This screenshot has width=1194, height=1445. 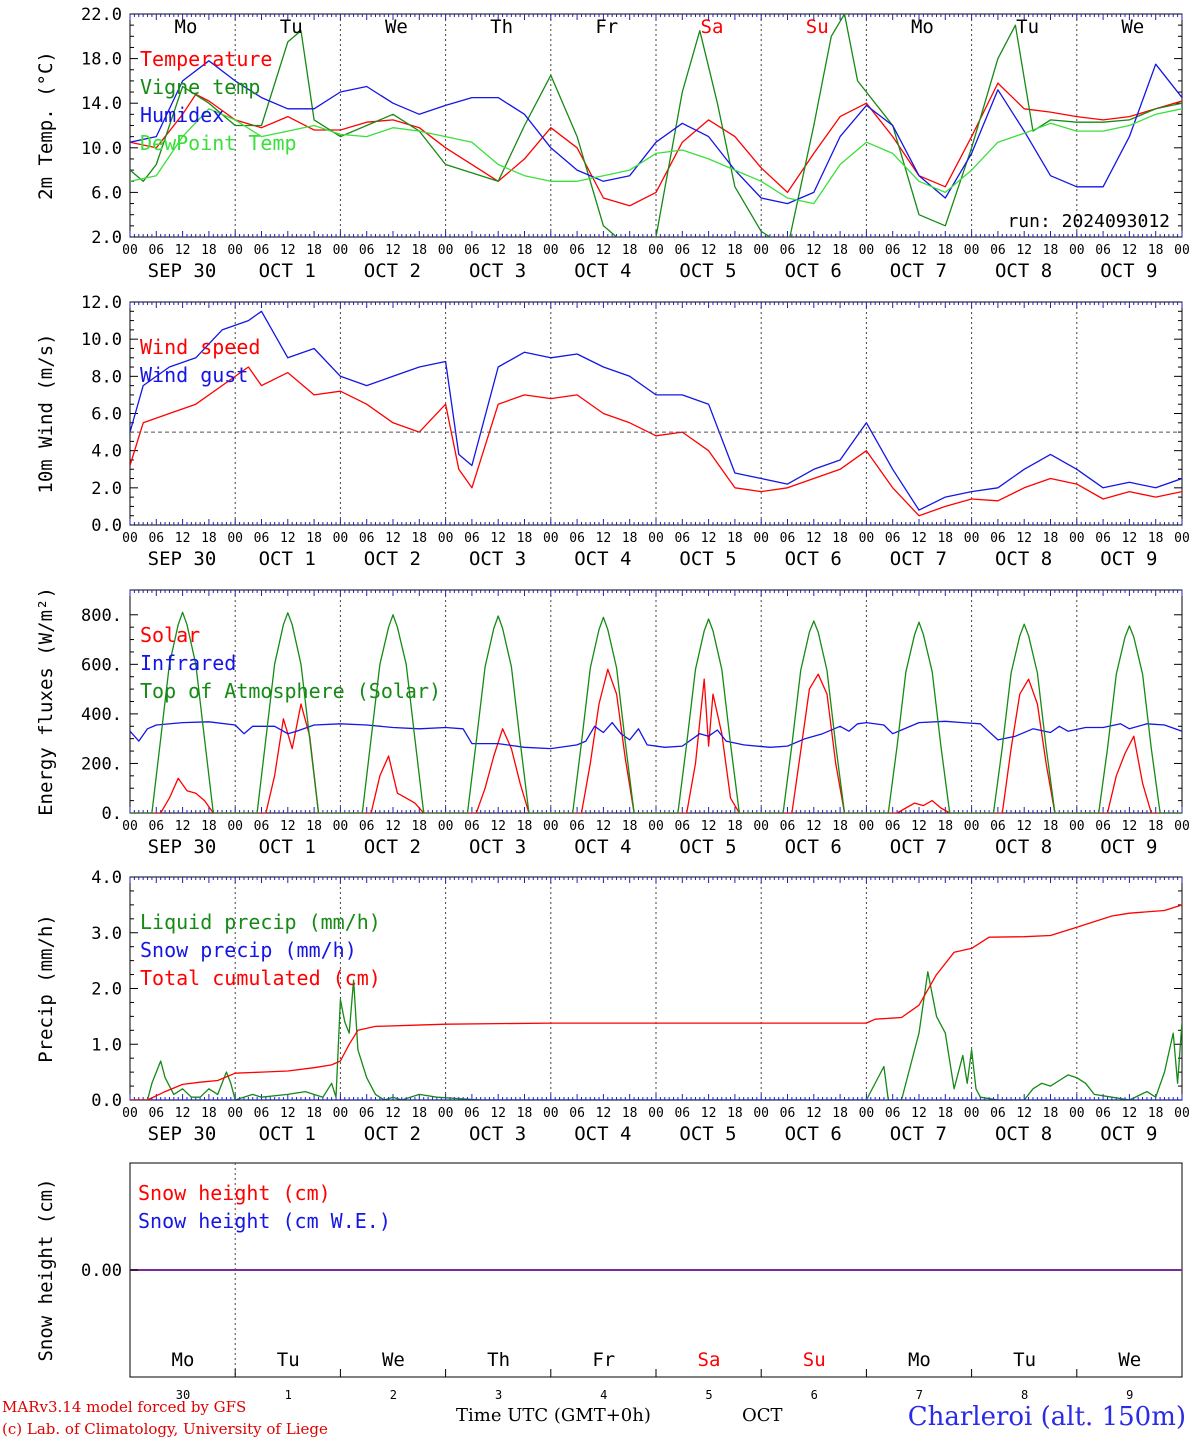 I want to click on day-number: 1, so click(x=288, y=1395).